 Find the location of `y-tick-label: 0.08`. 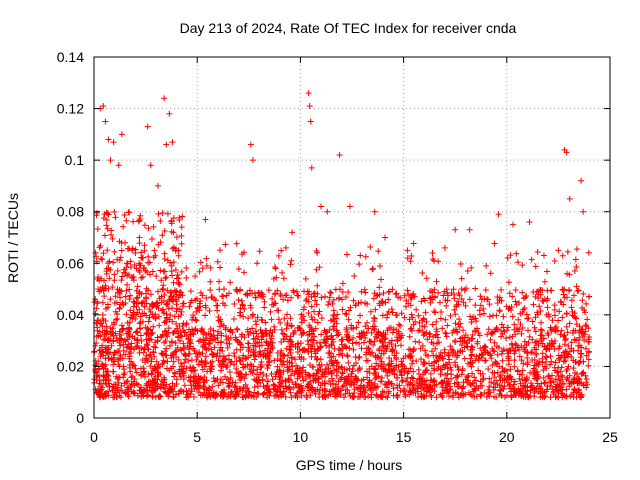

y-tick-label: 0.08 is located at coordinates (70, 212).